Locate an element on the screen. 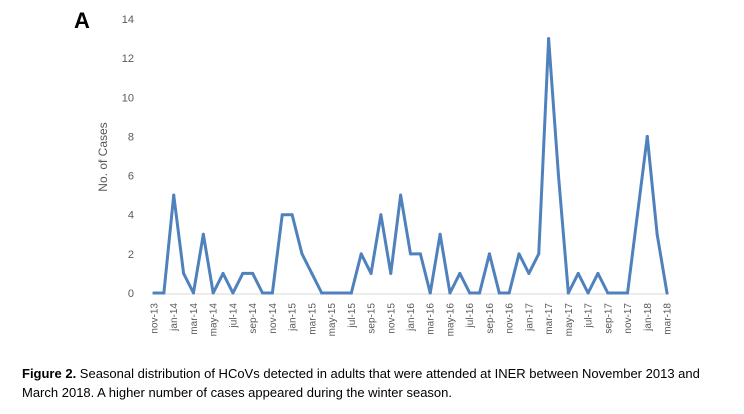 The width and height of the screenshot is (744, 414). x-tick-label: jul-16 is located at coordinates (470, 316).